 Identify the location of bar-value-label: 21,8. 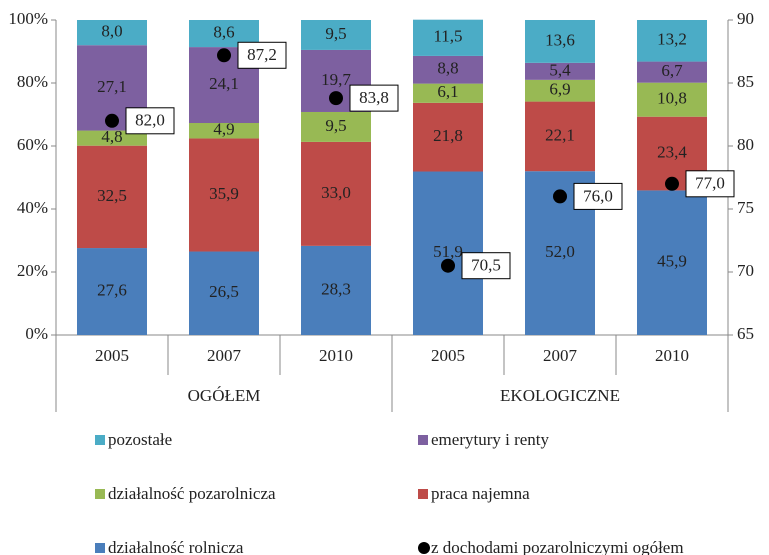
(448, 135).